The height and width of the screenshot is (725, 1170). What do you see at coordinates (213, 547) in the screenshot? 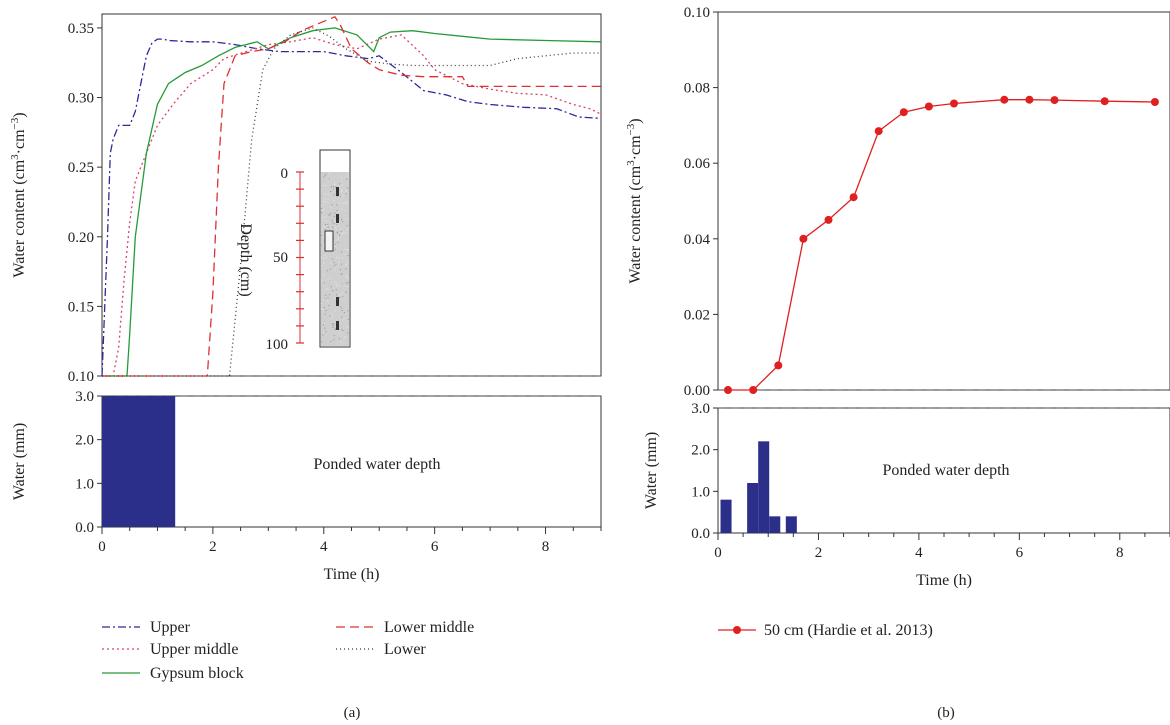
I see `panel-a-bottom-xtick-1: 2` at bounding box center [213, 547].